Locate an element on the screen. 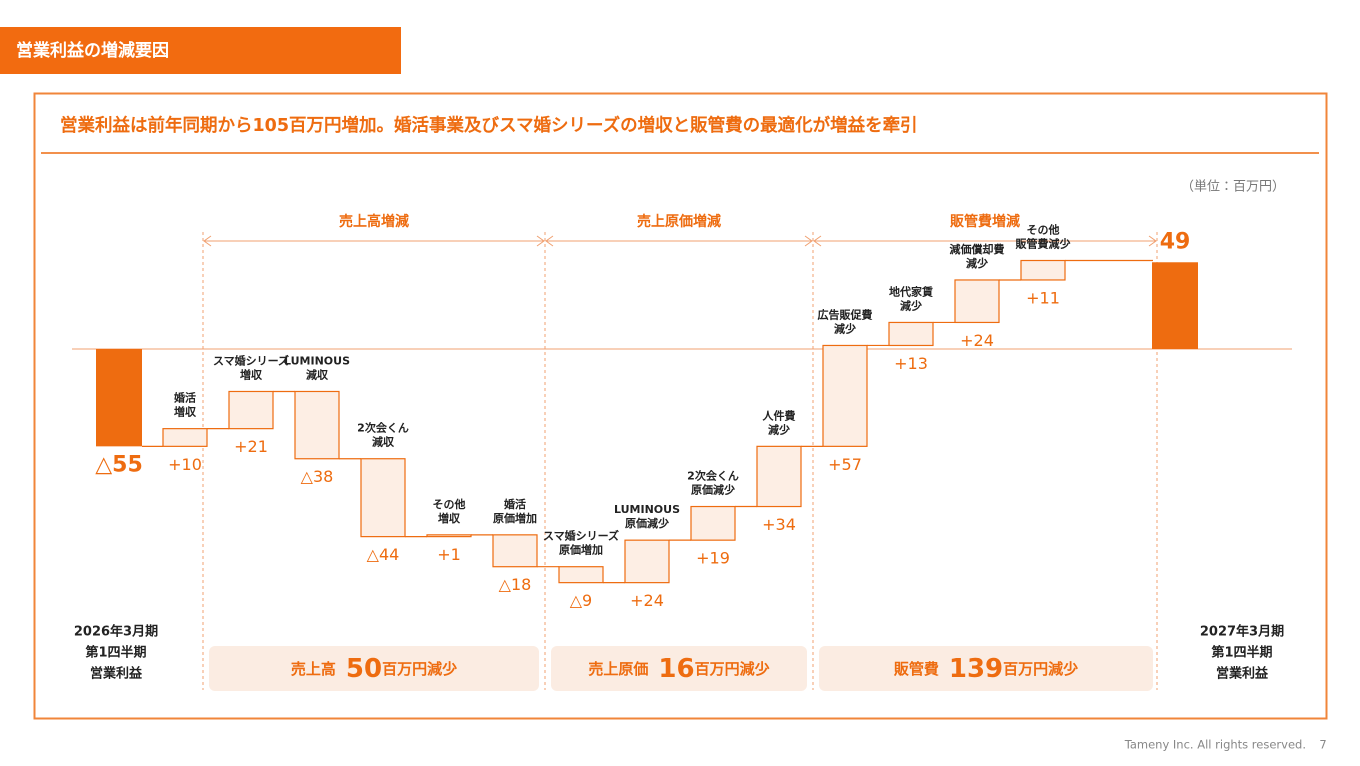 Image resolution: width=1360 pixels, height=766 pixels. summary-label: 販管費 is located at coordinates (916, 669).